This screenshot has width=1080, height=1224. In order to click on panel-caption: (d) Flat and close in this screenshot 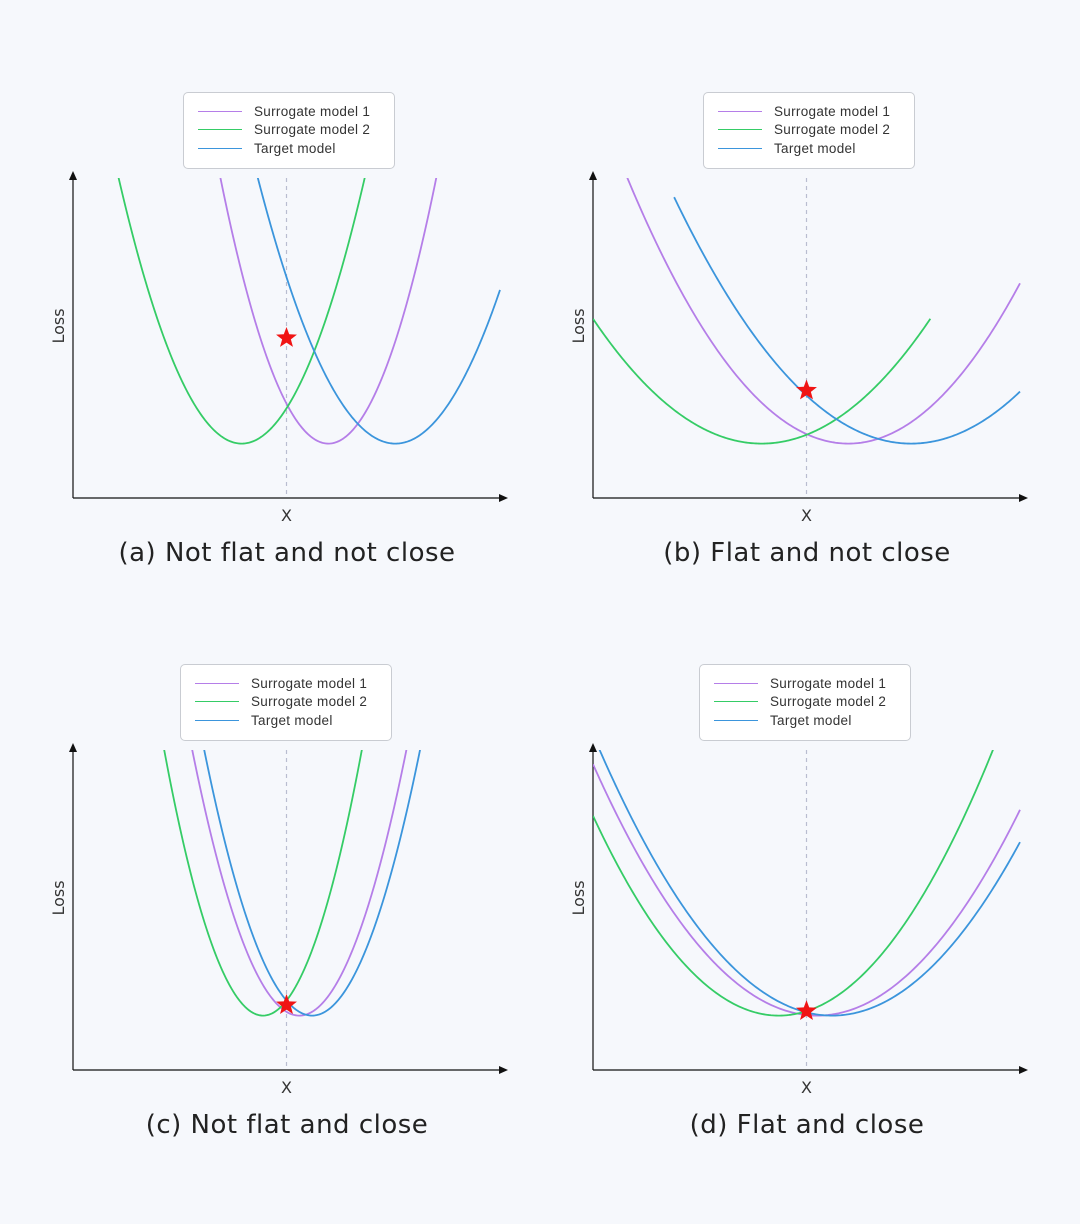, I will do `click(807, 1125)`.